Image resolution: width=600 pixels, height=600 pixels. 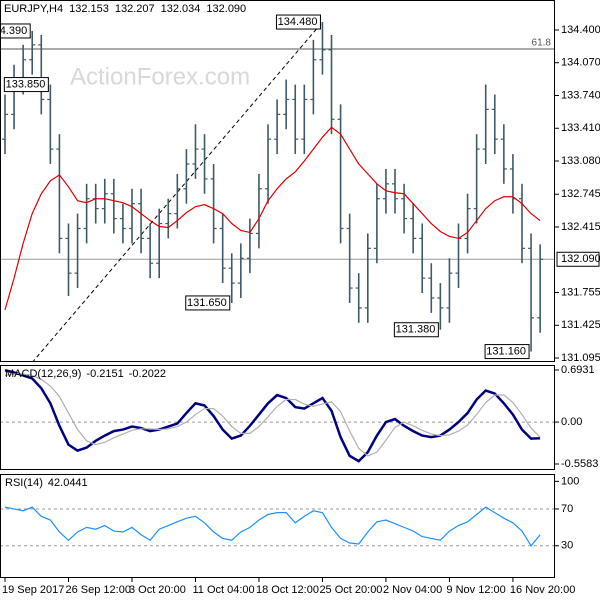 What do you see at coordinates (287, 590) in the screenshot?
I see `x-tick-label: 18 Oct 12:00` at bounding box center [287, 590].